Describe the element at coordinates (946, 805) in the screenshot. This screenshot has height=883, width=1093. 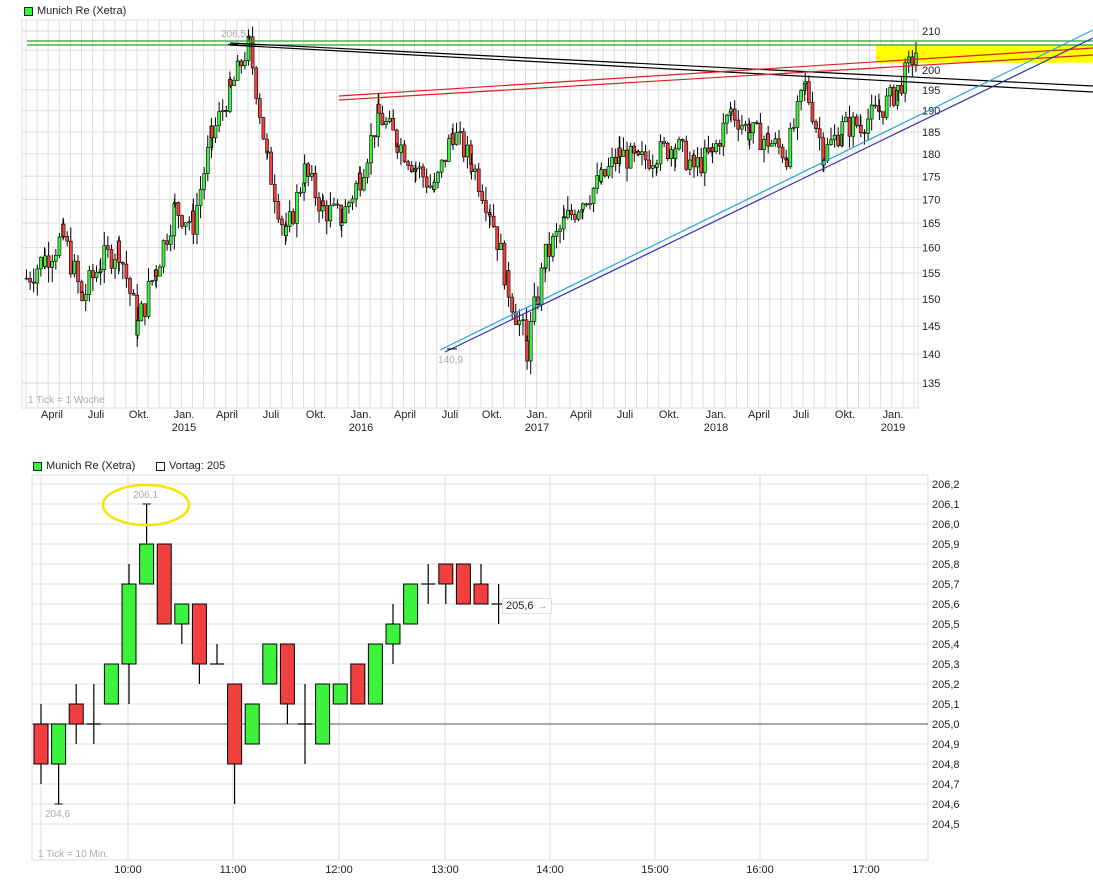
I see `svg-text: 204,6` at that location.